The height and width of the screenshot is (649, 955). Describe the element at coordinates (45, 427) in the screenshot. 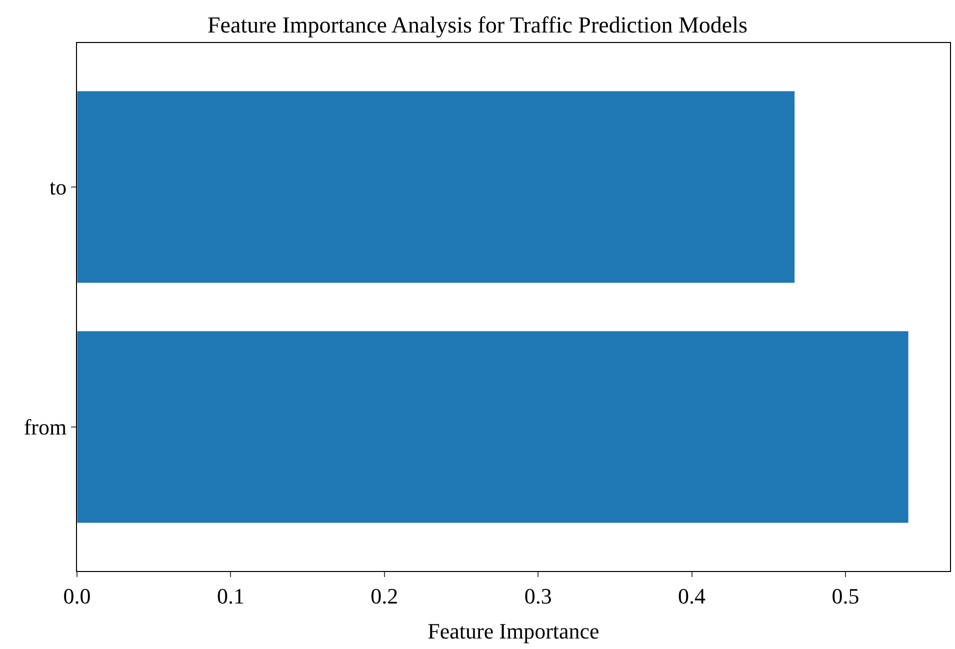

I see `y-tick-label: from` at that location.